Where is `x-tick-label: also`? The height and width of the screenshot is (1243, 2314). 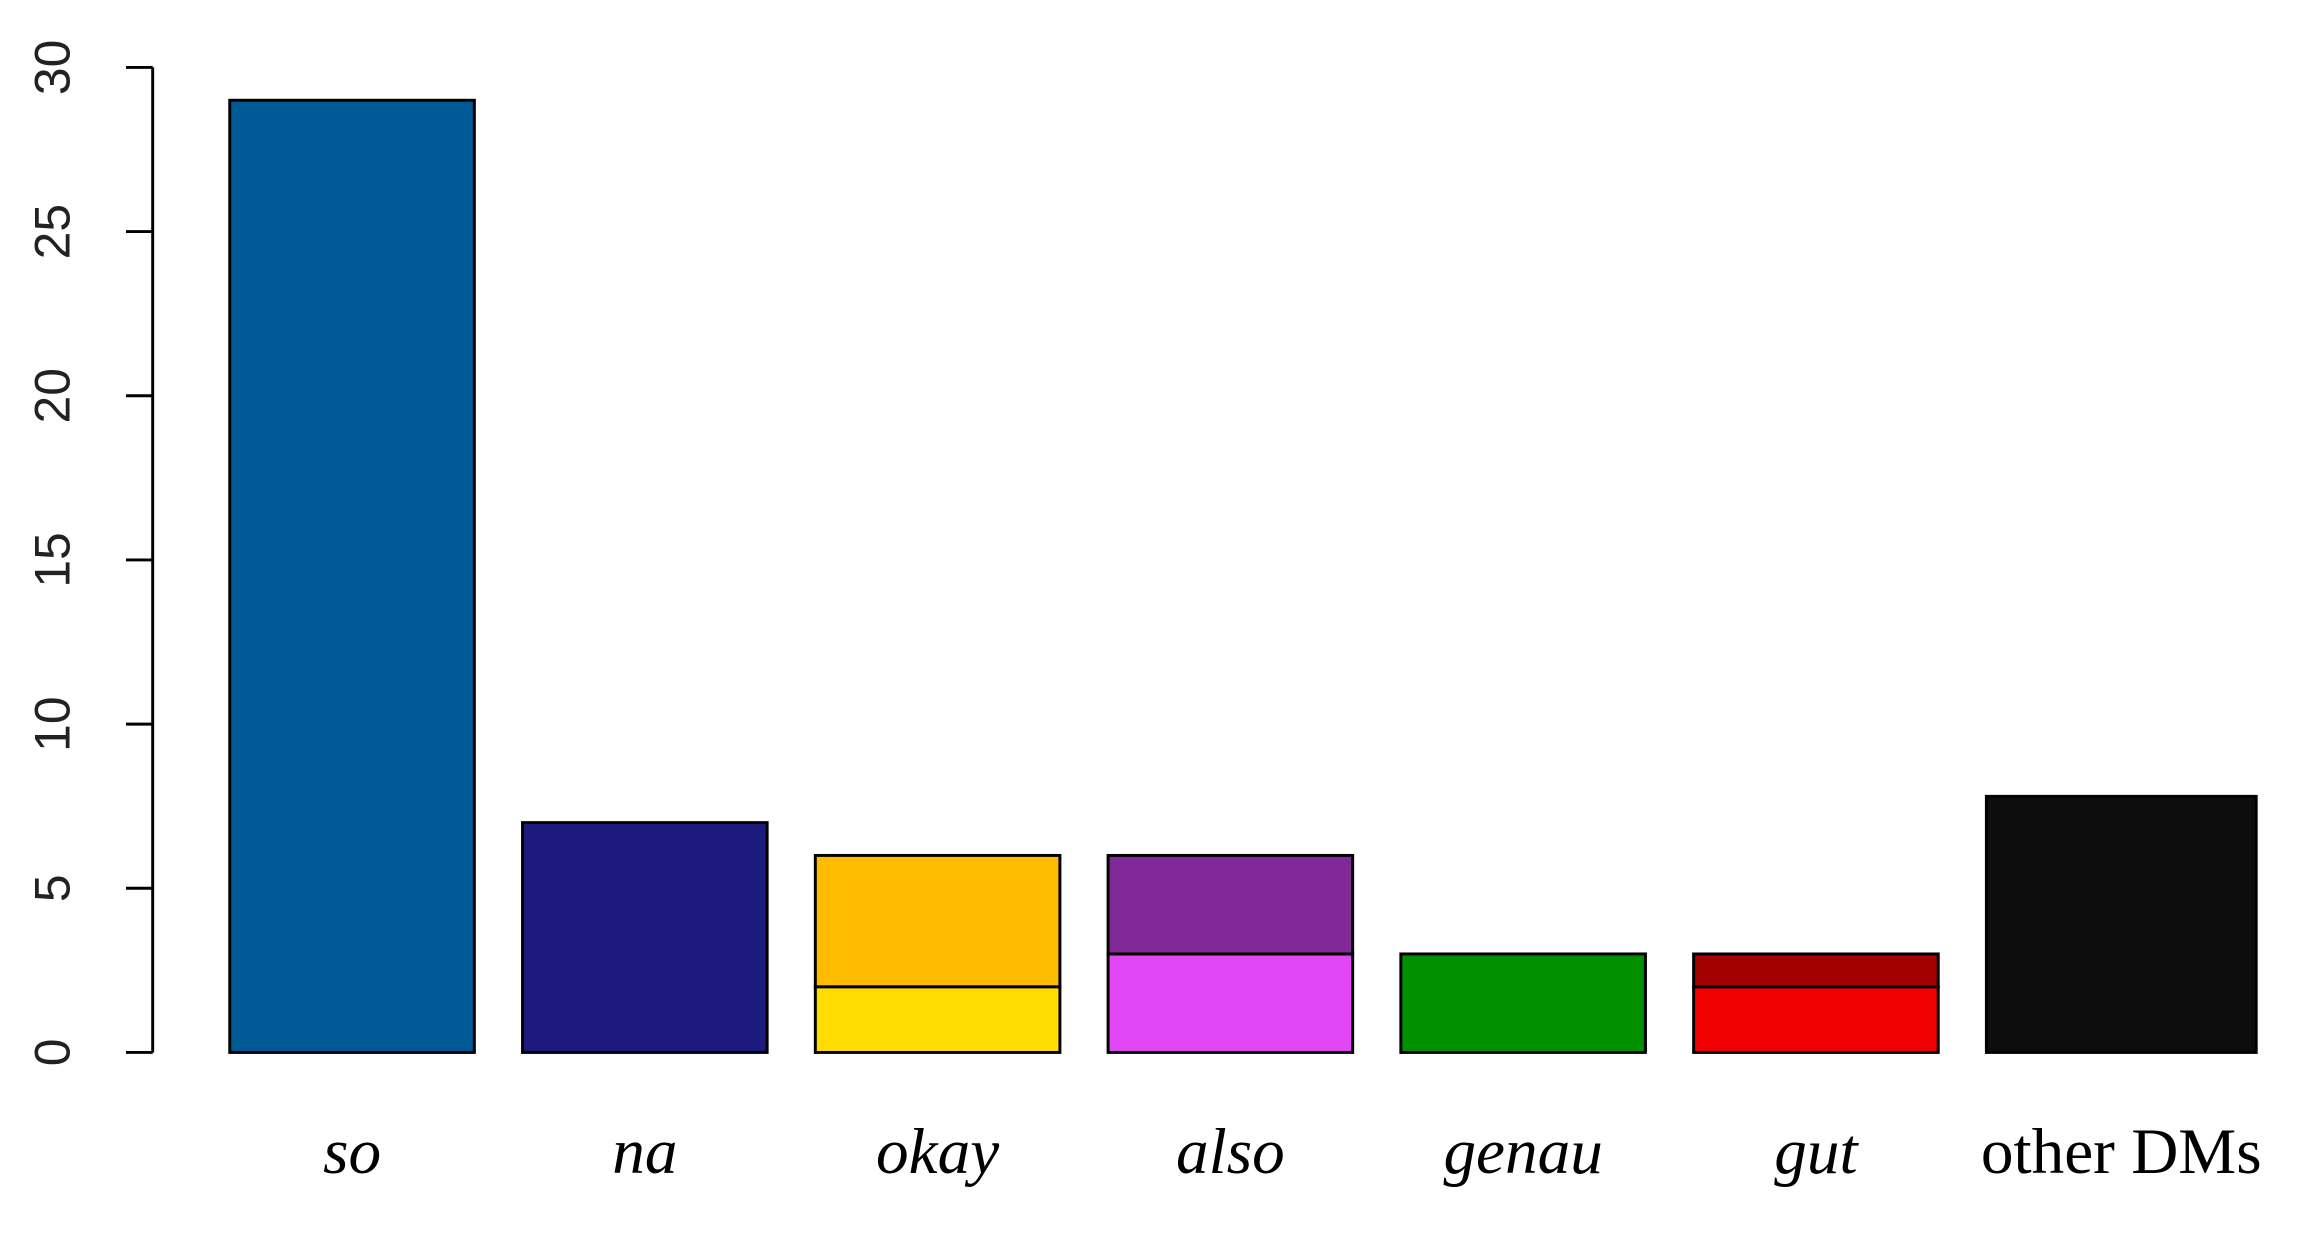
x-tick-label: also is located at coordinates (1230, 1152).